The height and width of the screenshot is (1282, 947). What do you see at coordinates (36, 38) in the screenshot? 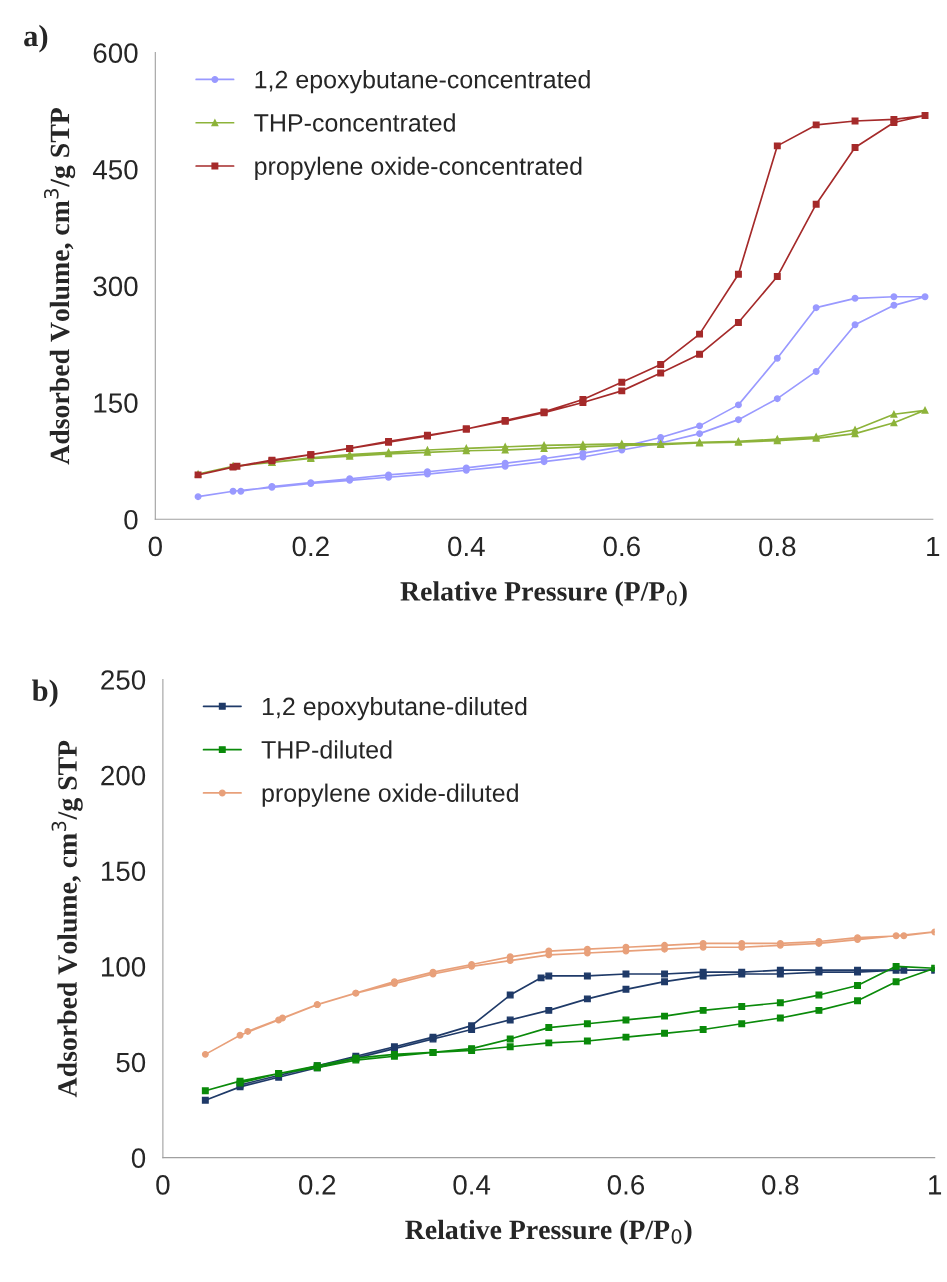
I see `chart-title: a)` at bounding box center [36, 38].